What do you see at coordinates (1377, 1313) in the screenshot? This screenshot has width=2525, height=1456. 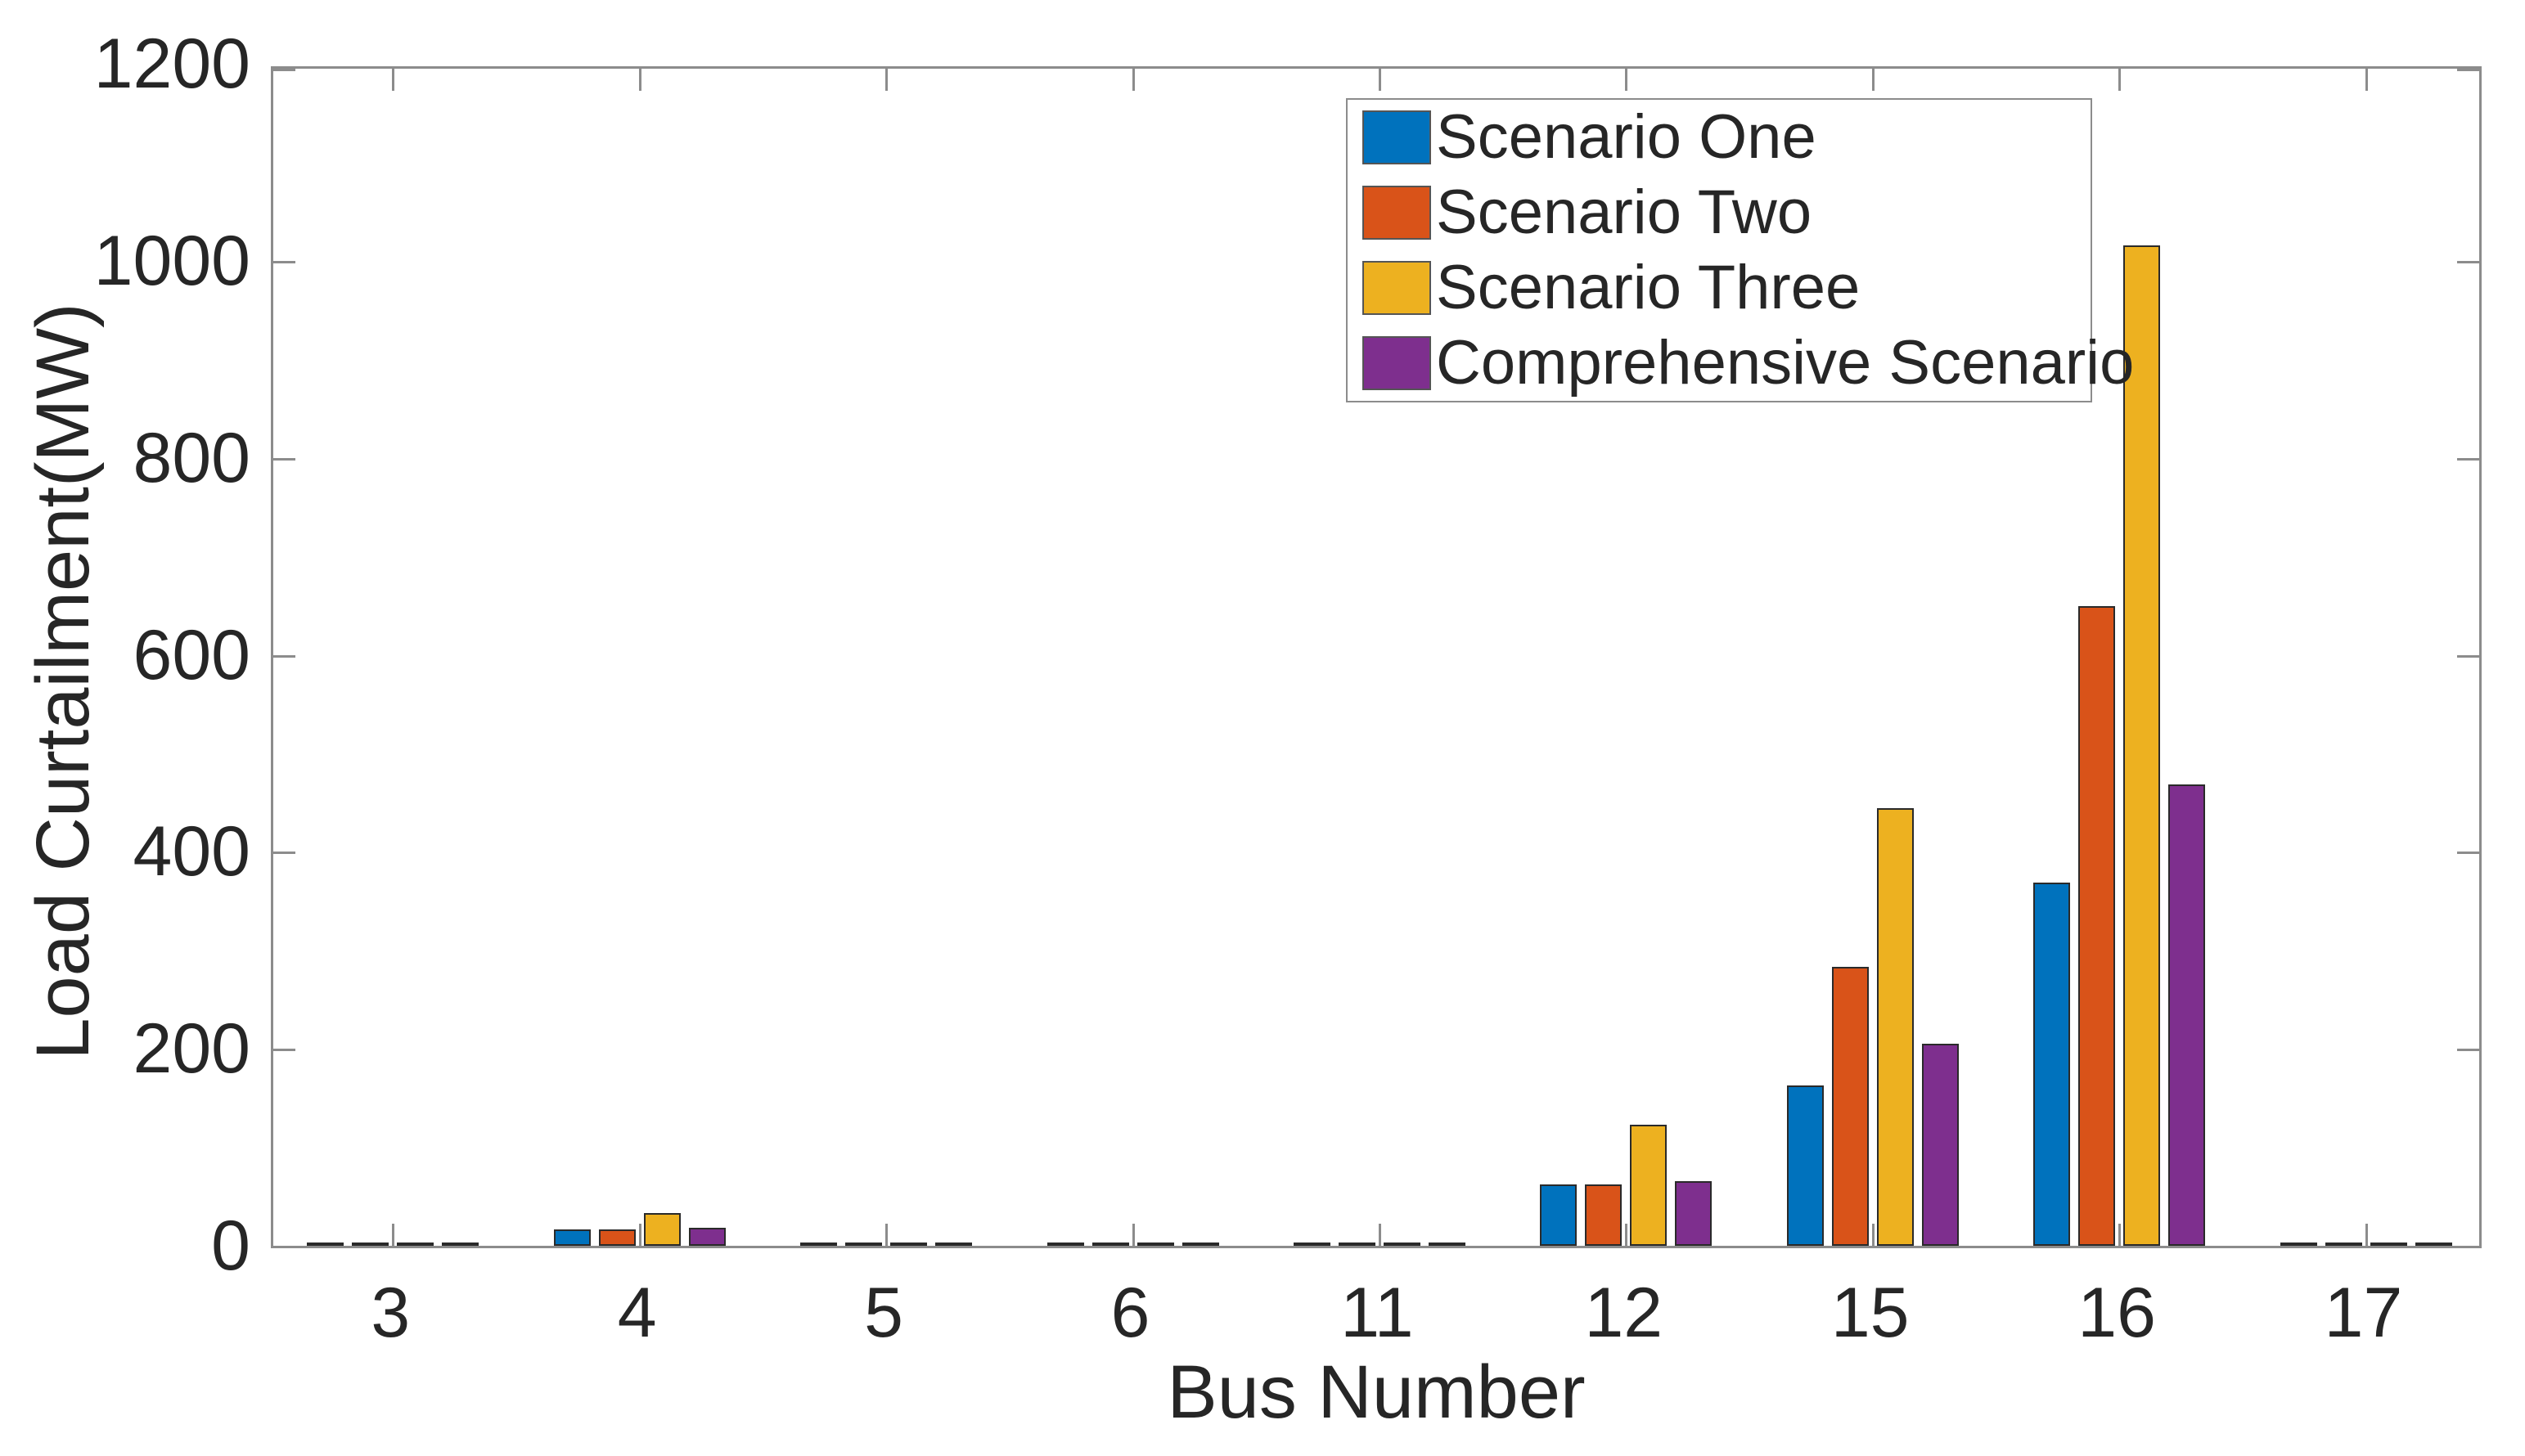 I see `x-tick-label-11: 11` at bounding box center [1377, 1313].